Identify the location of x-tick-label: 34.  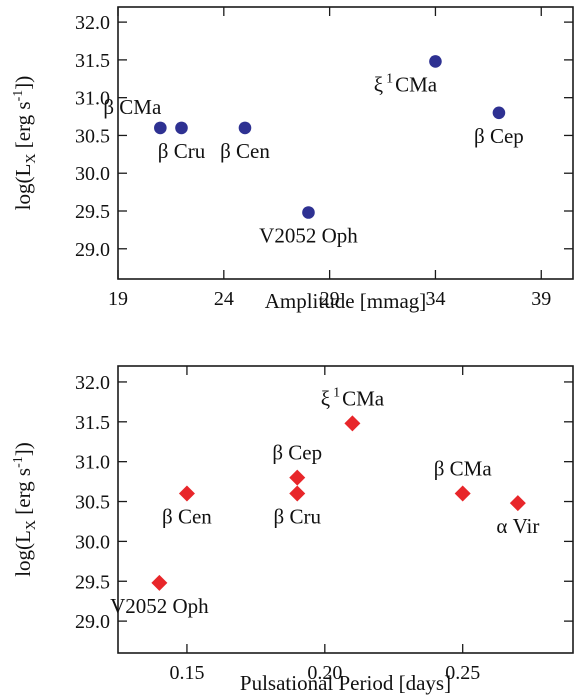
(435, 299).